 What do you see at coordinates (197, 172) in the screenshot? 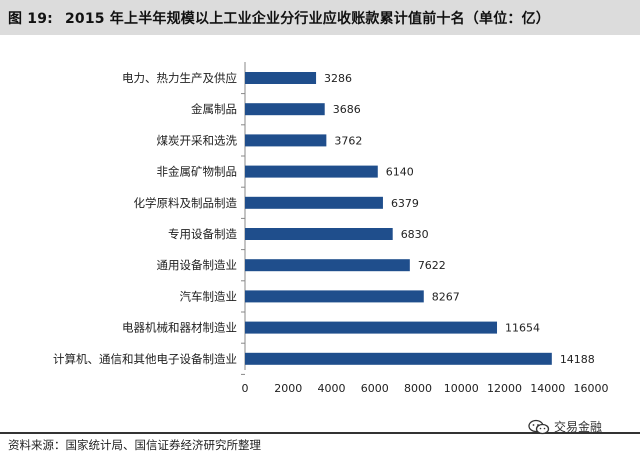
I see `category-label: 非金属矿物制品` at bounding box center [197, 172].